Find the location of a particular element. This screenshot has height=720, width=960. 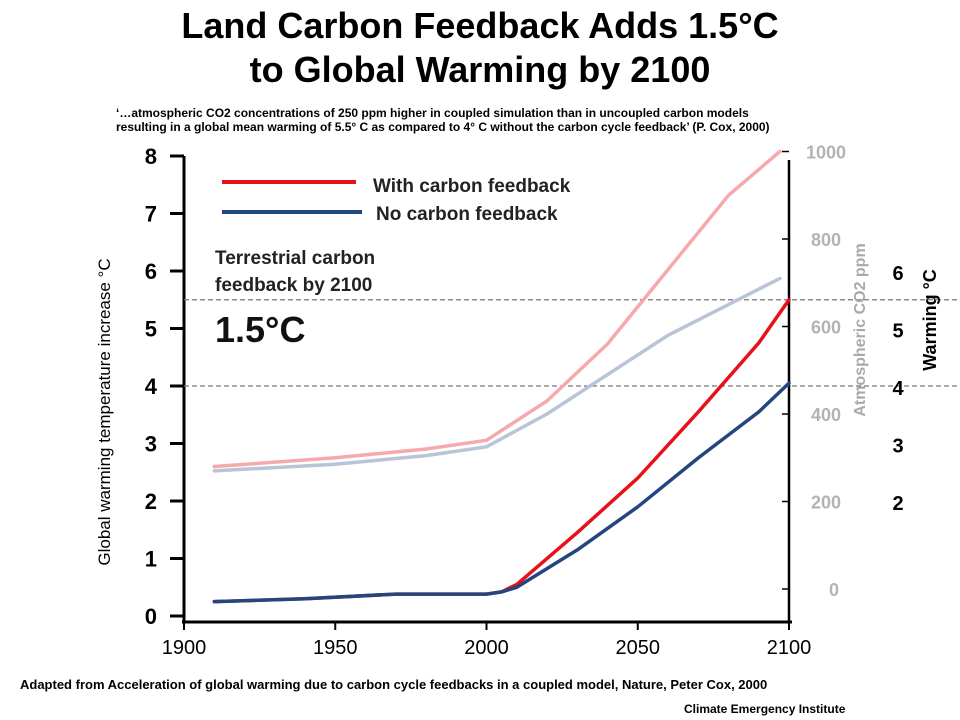

y2-axis-label: Atmospheric CO2 ppm is located at coordinates (860, 329).